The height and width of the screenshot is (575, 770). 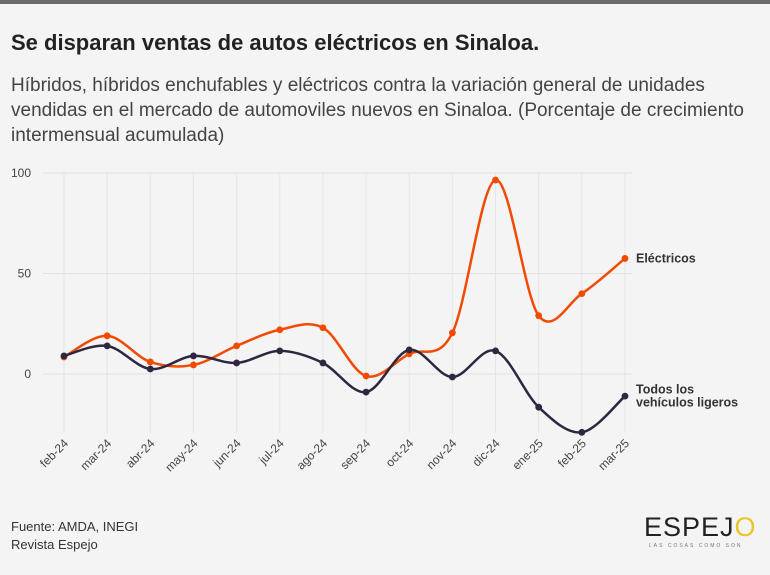 I want to click on top-bar, so click(x=385, y=2).